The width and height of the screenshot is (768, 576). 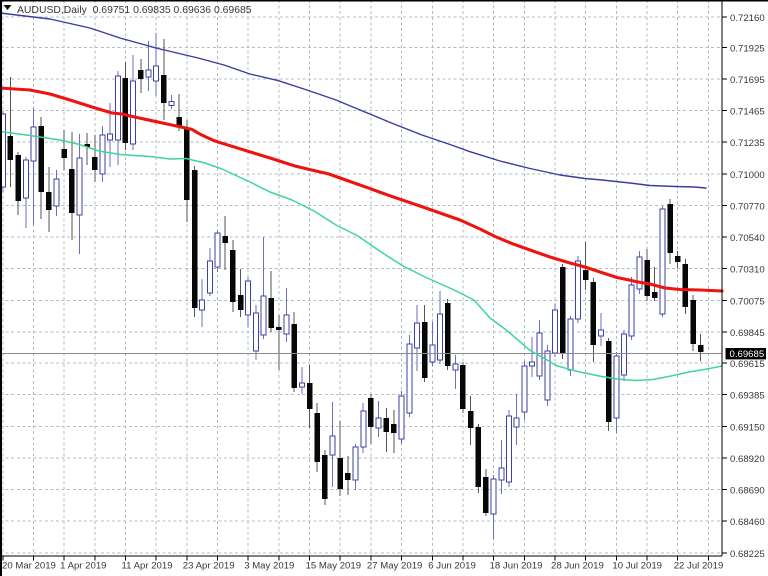 What do you see at coordinates (747, 269) in the screenshot?
I see `svg-text: 0.70310` at bounding box center [747, 269].